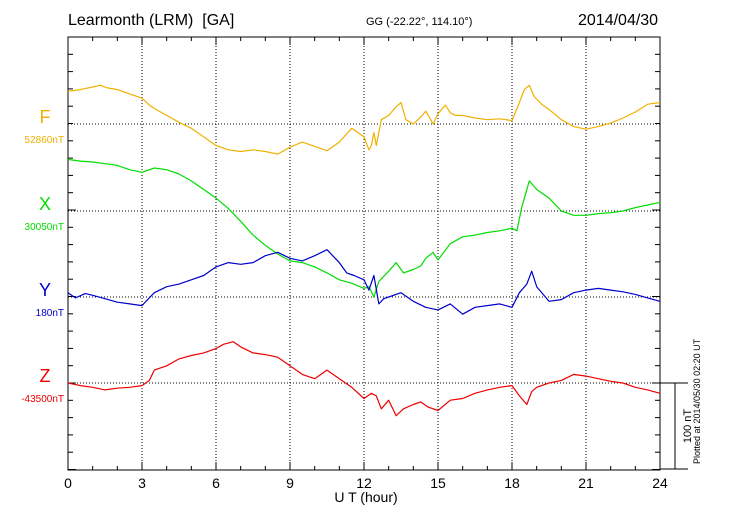 The height and width of the screenshot is (520, 730). Describe the element at coordinates (618, 20) in the screenshot. I see `chart-date: 2014/04/30` at that location.